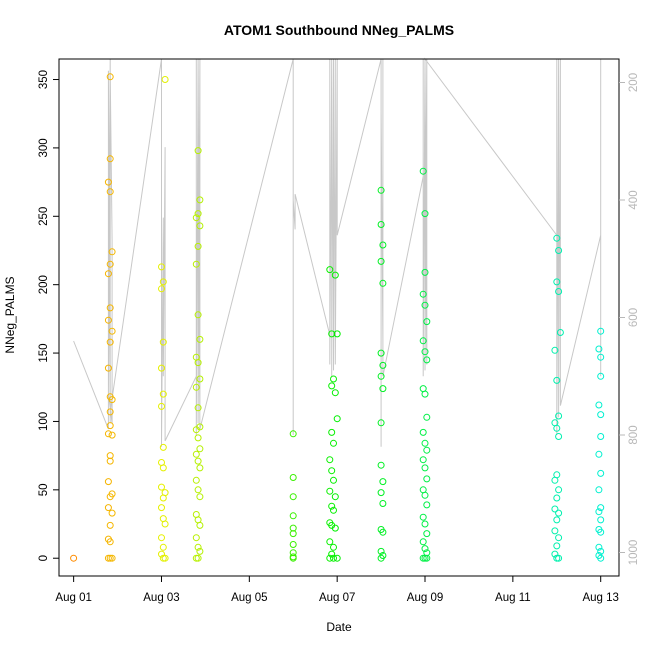  I want to click on y-tick-label: 250, so click(44, 216).